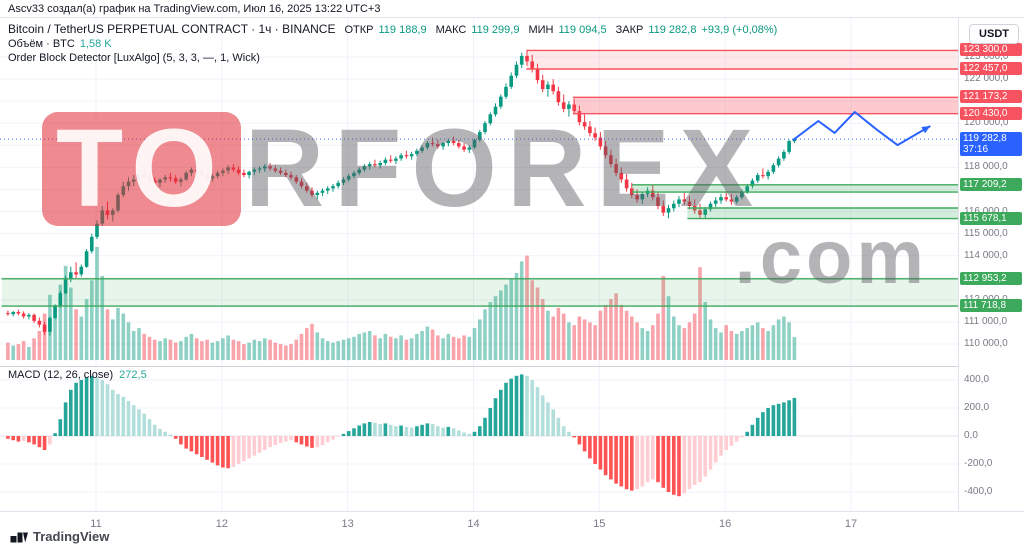 The height and width of the screenshot is (553, 1024). Describe the element at coordinates (359, 30) in the screenshot. I see `open-label: ОТКР` at that location.